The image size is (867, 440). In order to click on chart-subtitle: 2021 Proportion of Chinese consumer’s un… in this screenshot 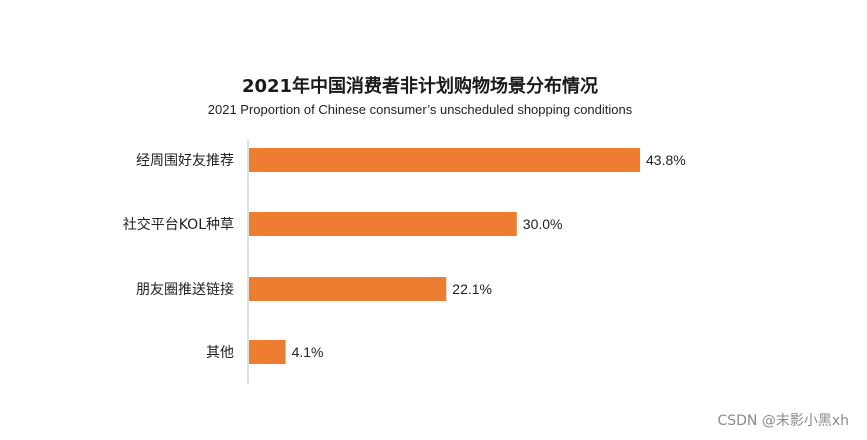, I will do `click(420, 109)`.